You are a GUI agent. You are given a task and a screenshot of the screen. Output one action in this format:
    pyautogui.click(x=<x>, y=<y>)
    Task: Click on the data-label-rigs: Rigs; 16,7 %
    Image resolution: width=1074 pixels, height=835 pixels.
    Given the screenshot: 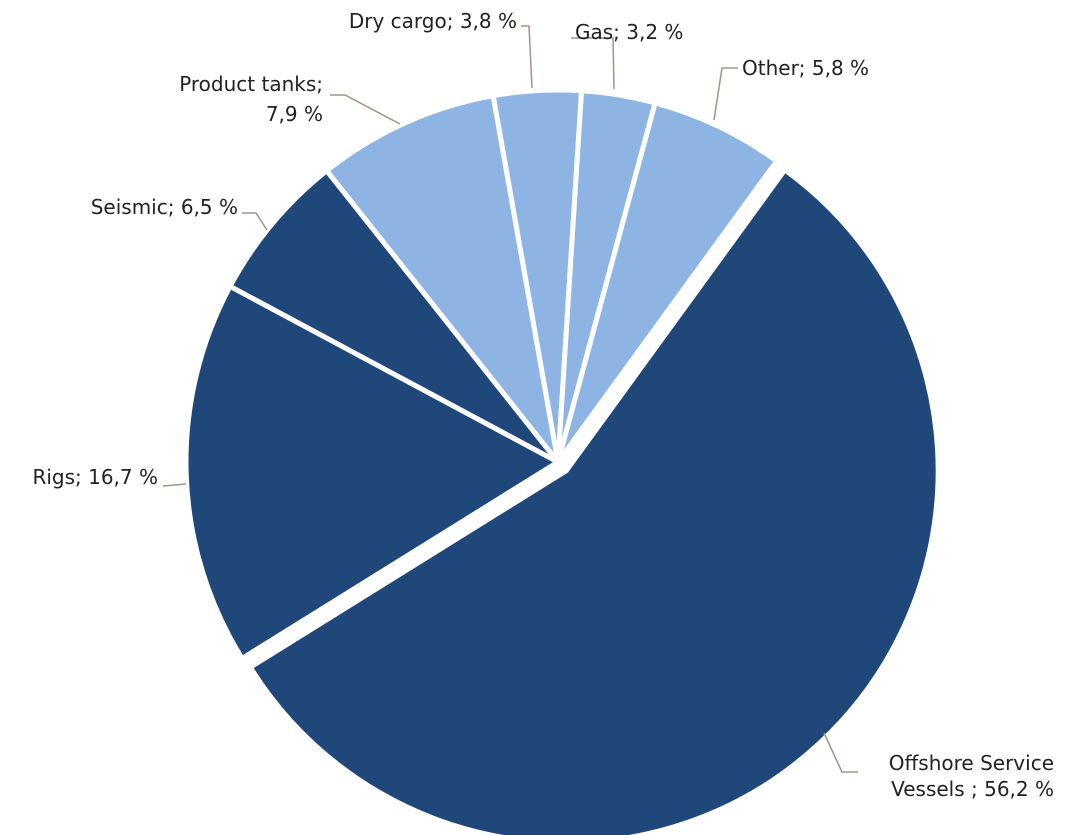 What is the action you would take?
    pyautogui.click(x=95, y=477)
    